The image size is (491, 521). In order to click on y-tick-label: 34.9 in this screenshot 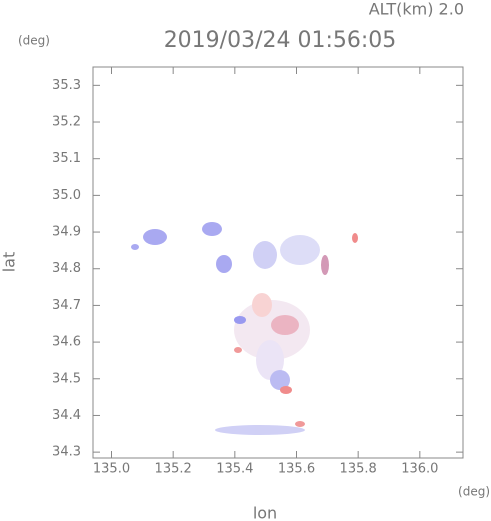, I will do `click(66, 232)`.